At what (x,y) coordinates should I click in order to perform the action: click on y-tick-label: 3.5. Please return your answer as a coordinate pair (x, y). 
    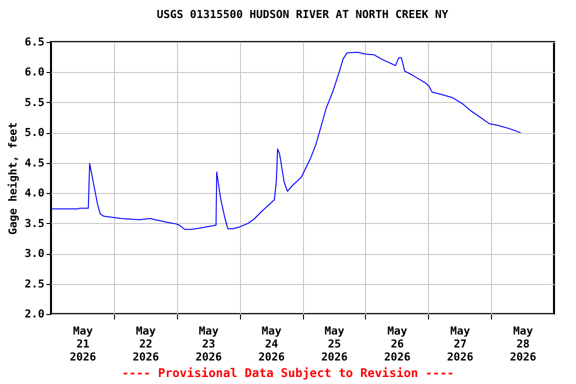
    Looking at the image, I should click on (34, 223).